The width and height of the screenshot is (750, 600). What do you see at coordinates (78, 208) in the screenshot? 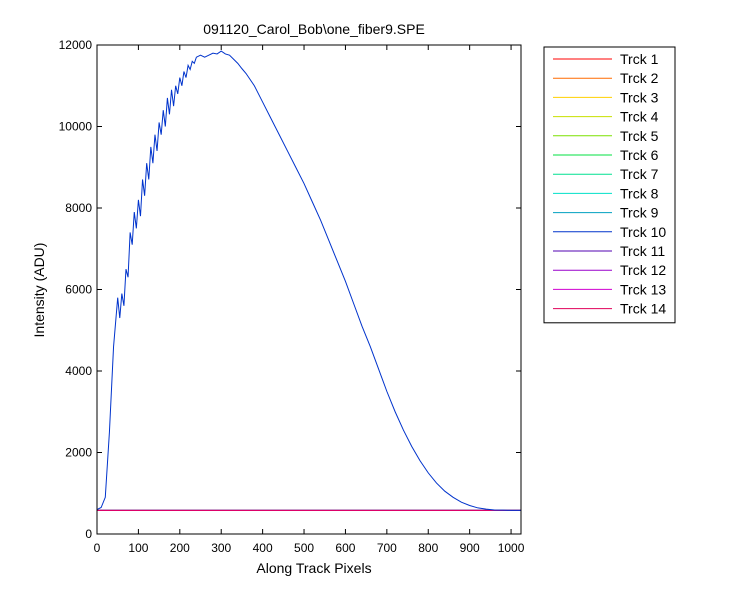
I see `y-tick-label: 8000` at bounding box center [78, 208].